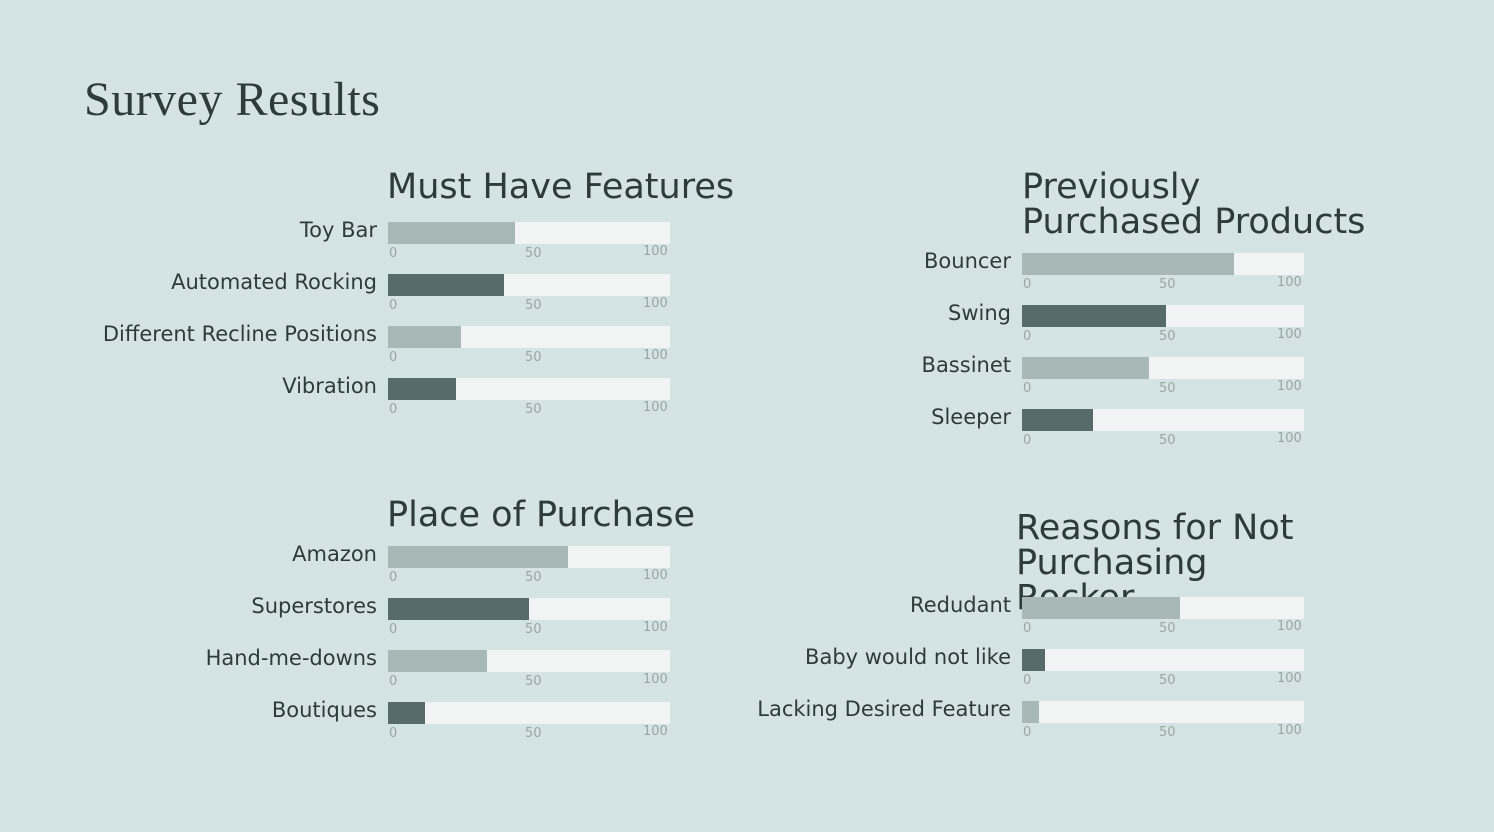 The width and height of the screenshot is (1494, 832). Describe the element at coordinates (1194, 204) in the screenshot. I see `chart-title: Previously Purchased Products` at that location.